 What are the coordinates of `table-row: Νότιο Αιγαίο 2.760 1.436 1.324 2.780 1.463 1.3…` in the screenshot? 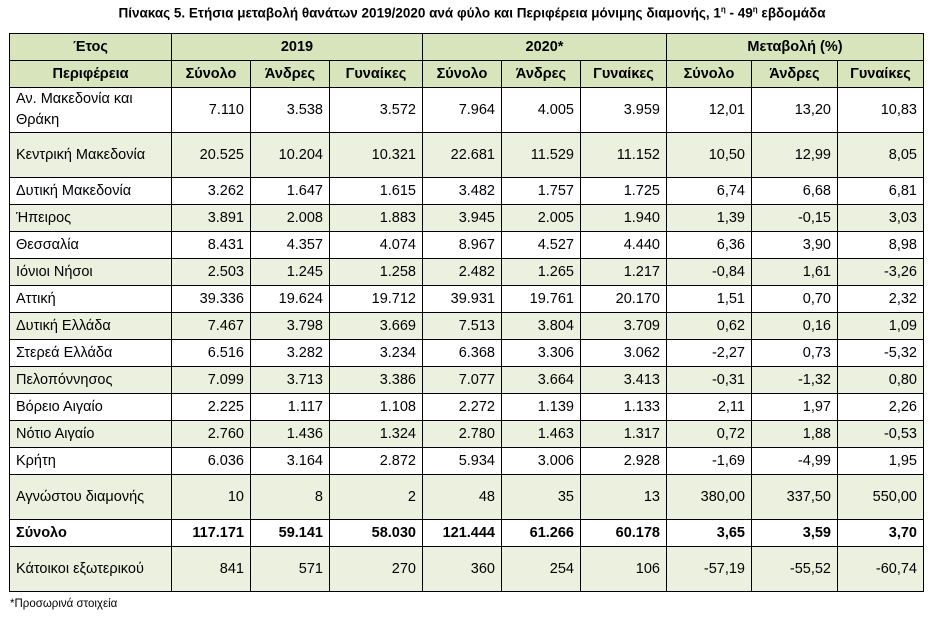 It's located at (466, 434).